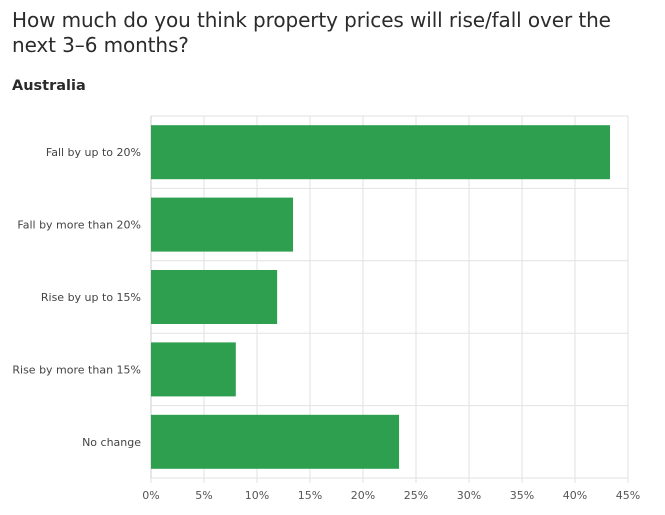 This screenshot has height=515, width=665. What do you see at coordinates (91, 297) in the screenshot?
I see `category-label-2: Rise by up to 15%` at bounding box center [91, 297].